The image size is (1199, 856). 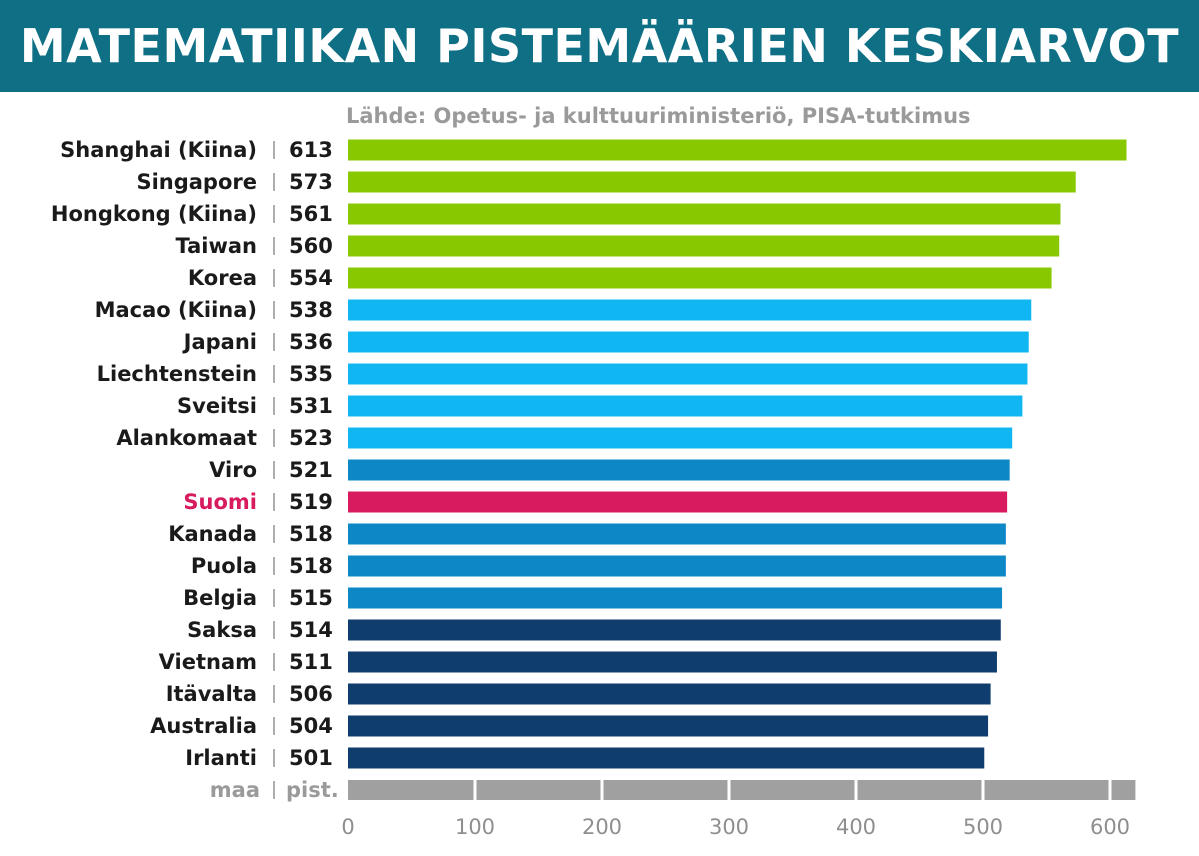 I want to click on value-label: 613, so click(x=311, y=150).